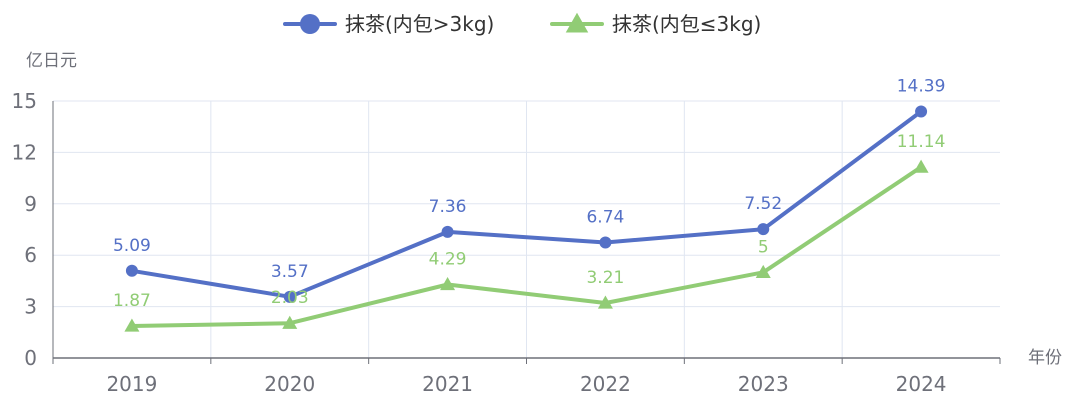 The image size is (1080, 403). Describe the element at coordinates (522, 24) in the screenshot. I see `legend: 抹茶(内包>3kg) 抹茶(内包≤3kg)` at that location.